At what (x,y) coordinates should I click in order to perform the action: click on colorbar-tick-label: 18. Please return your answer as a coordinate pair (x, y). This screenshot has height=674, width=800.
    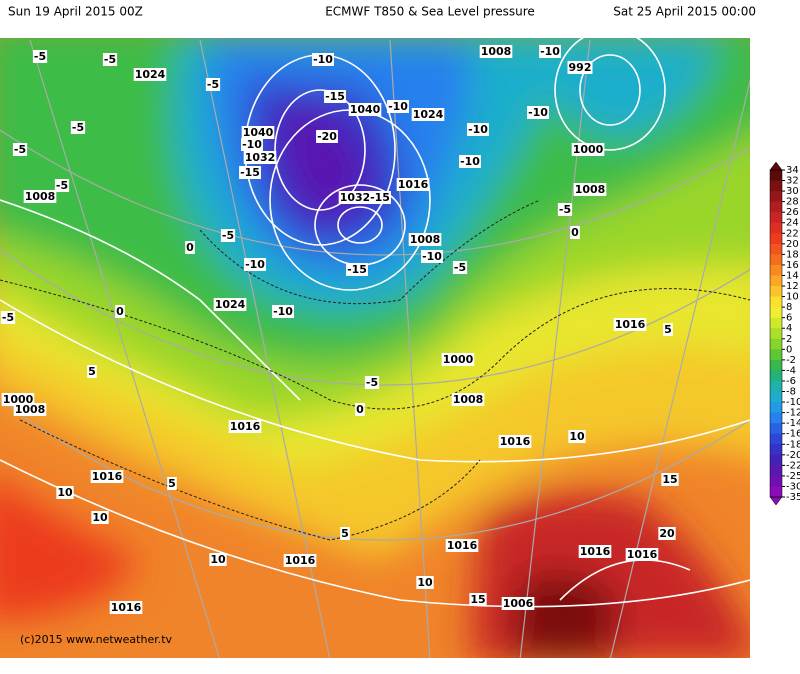
    Looking at the image, I should click on (792, 254).